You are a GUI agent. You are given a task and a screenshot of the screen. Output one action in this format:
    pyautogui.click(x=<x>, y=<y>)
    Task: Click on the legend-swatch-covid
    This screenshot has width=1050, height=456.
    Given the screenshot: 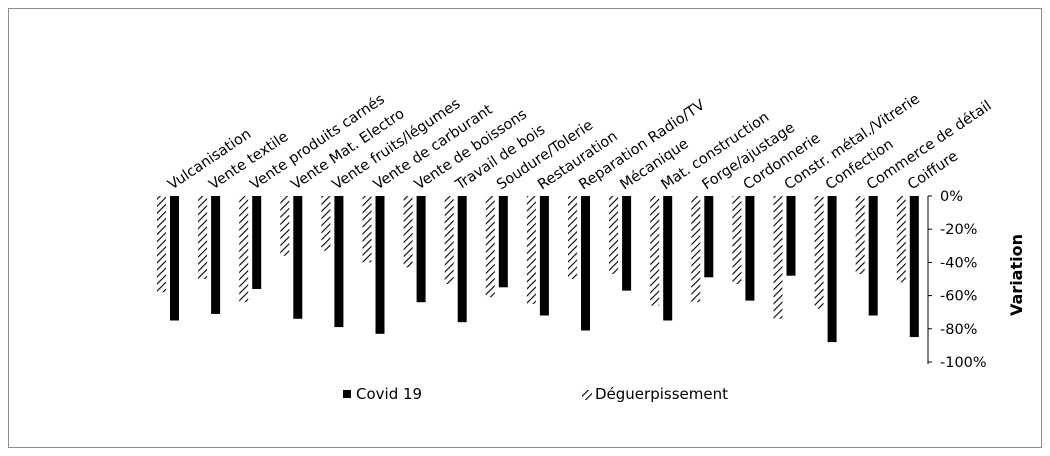 What is the action you would take?
    pyautogui.click(x=347, y=394)
    